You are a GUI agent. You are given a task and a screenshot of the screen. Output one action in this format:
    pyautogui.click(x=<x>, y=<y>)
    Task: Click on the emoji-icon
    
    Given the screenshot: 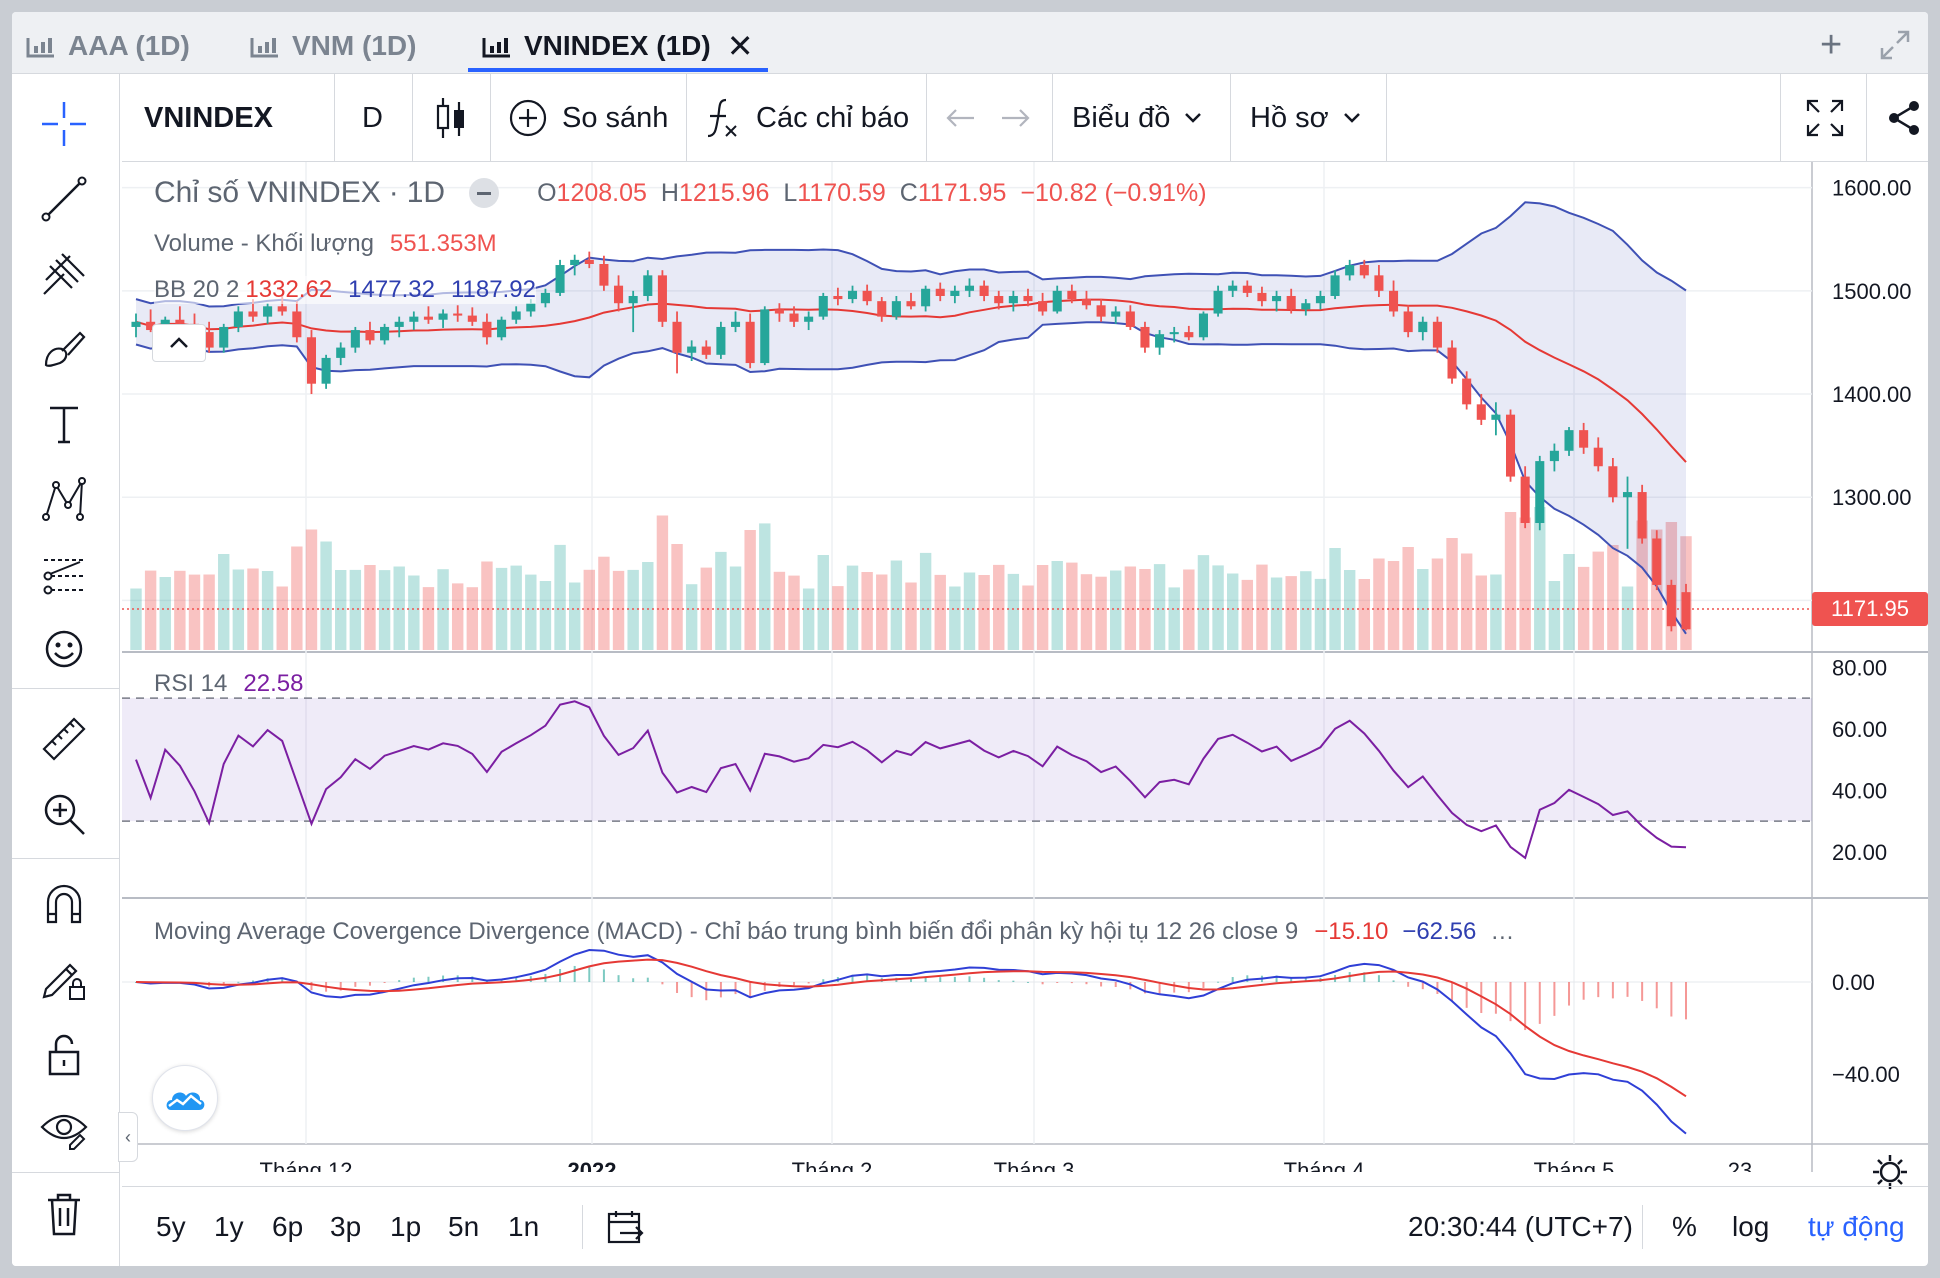 What is the action you would take?
    pyautogui.click(x=64, y=649)
    